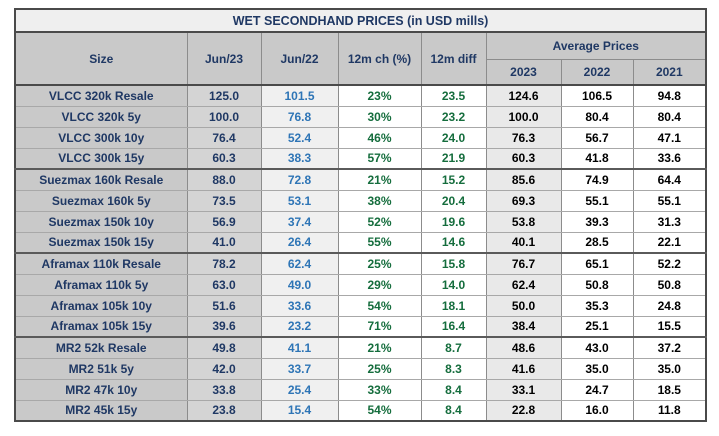 This screenshot has height=436, width=719. What do you see at coordinates (379, 347) in the screenshot?
I see `change-cell: 21%` at bounding box center [379, 347].